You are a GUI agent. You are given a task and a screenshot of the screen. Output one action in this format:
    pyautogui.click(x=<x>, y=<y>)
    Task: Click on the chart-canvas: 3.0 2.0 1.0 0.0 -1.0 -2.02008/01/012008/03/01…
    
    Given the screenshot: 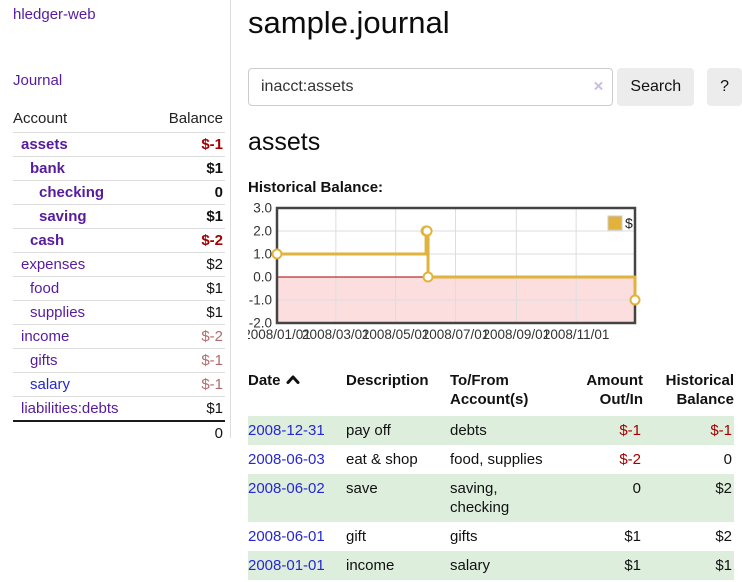 What is the action you would take?
    pyautogui.click(x=442, y=271)
    